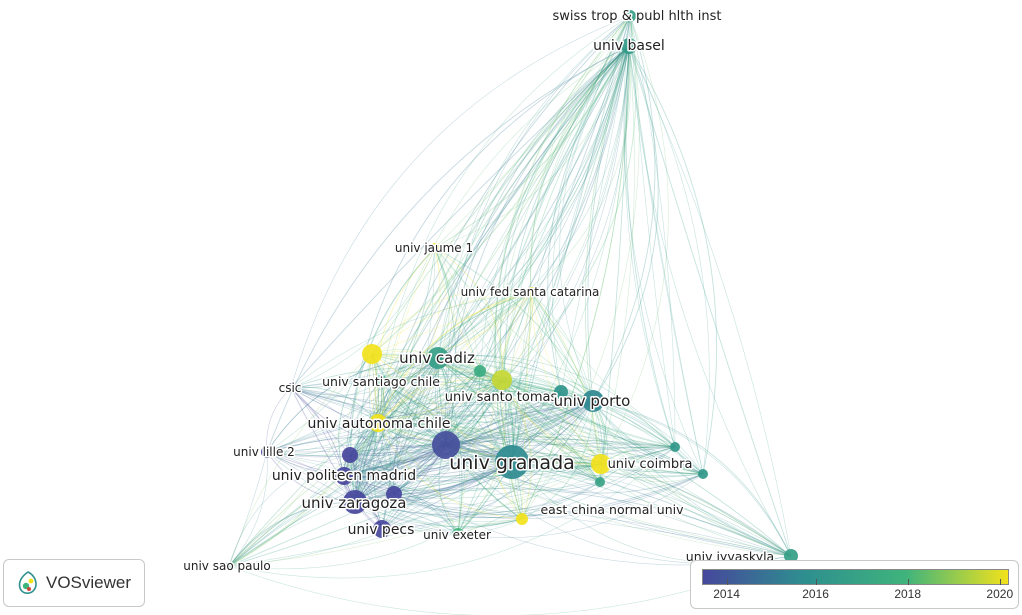 This screenshot has width=1022, height=615. I want to click on node-coimbra, so click(601, 464).